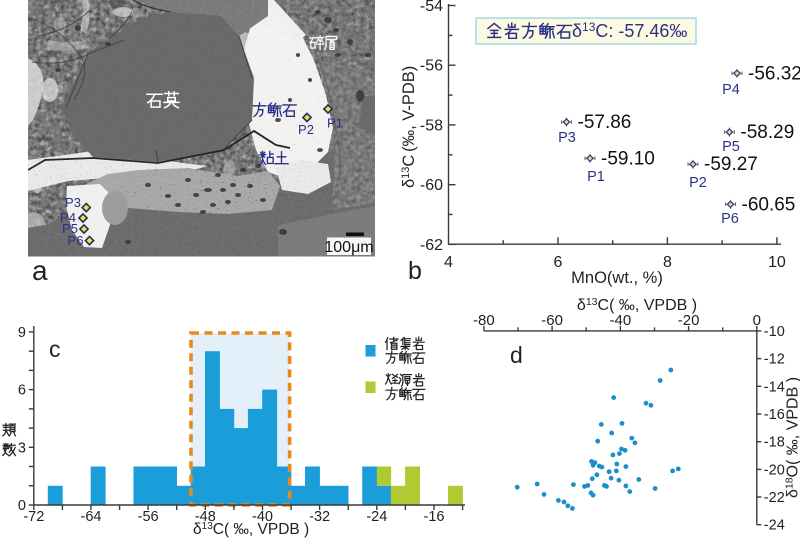 Image resolution: width=800 pixels, height=547 pixels. Describe the element at coordinates (319, 517) in the screenshot. I see `svg-text: -32` at that location.